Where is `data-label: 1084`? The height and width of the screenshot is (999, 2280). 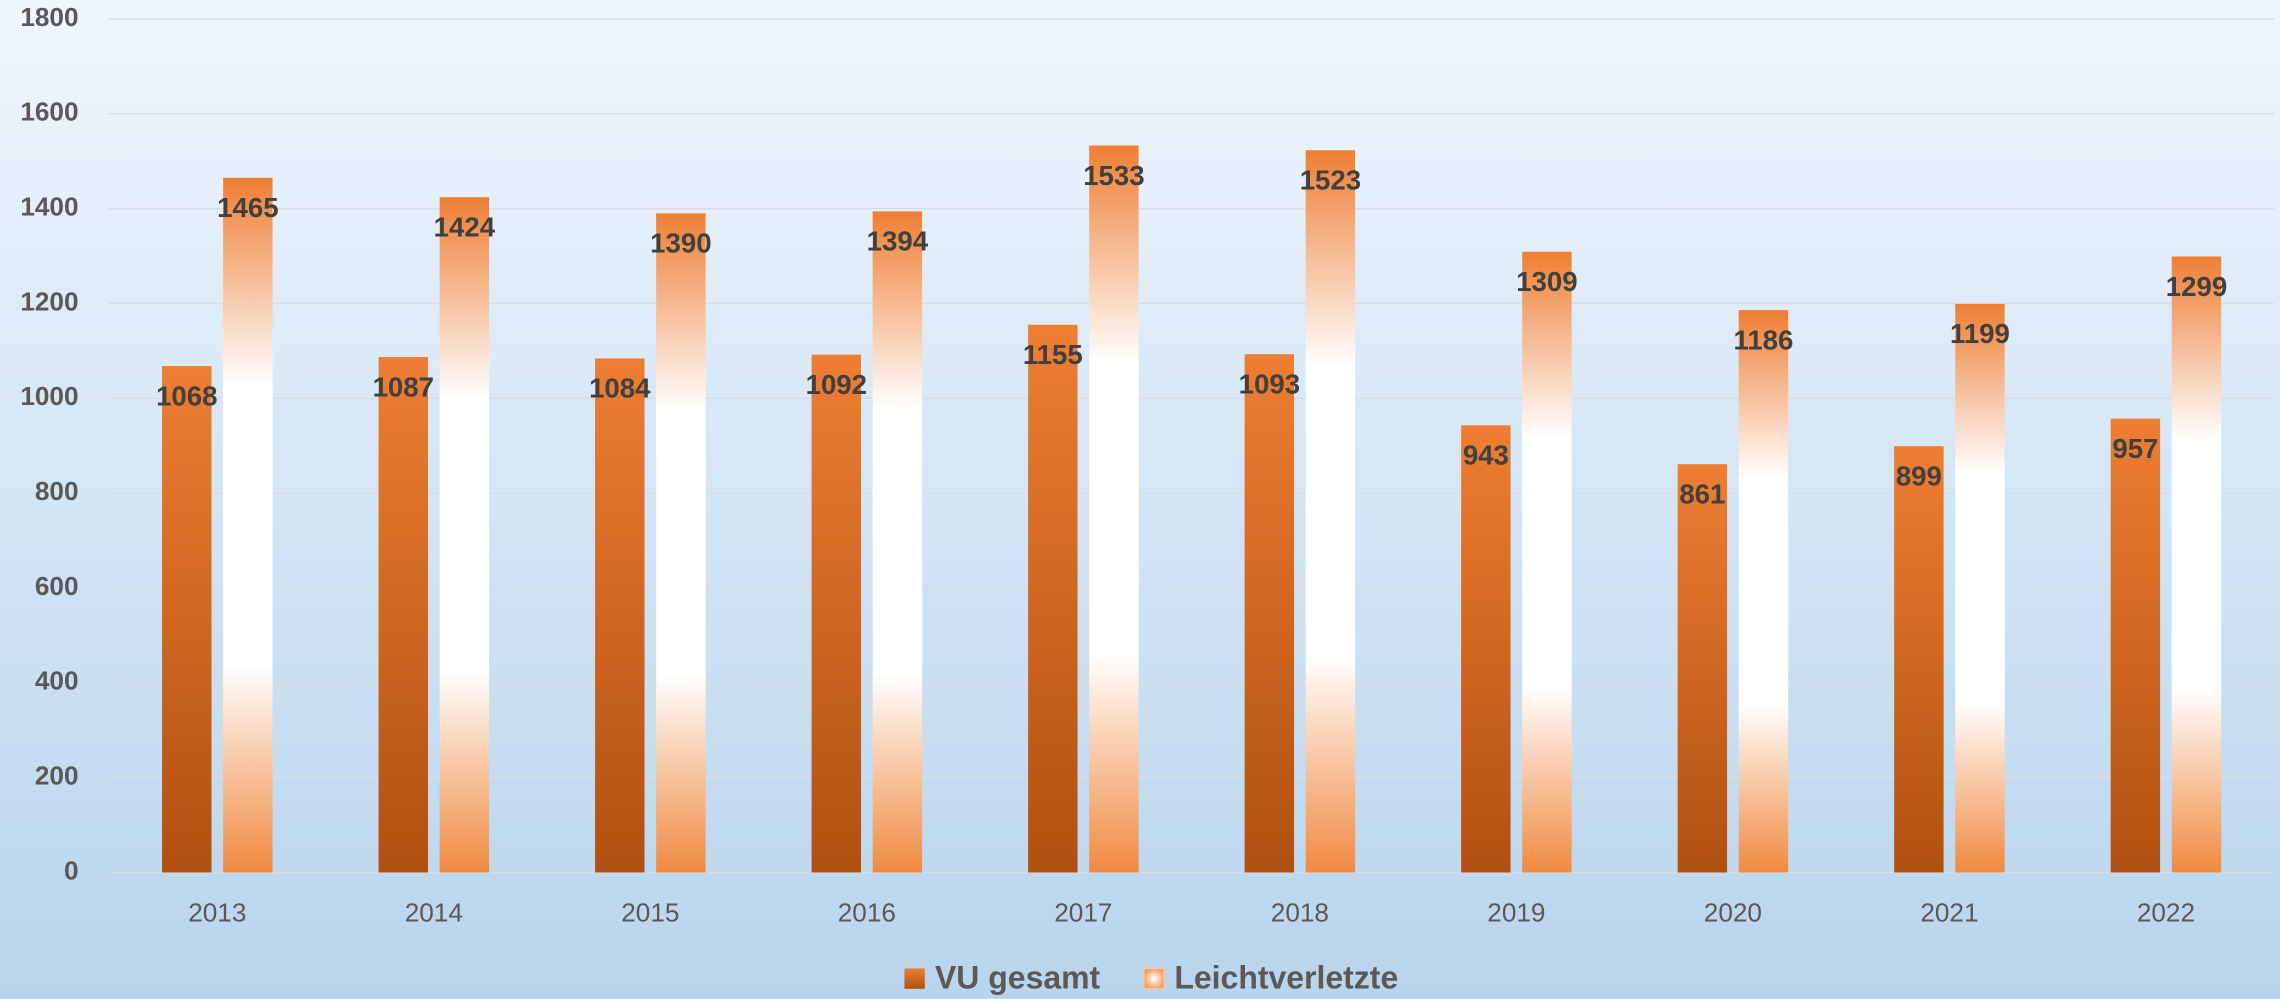 data-label: 1084 is located at coordinates (620, 388).